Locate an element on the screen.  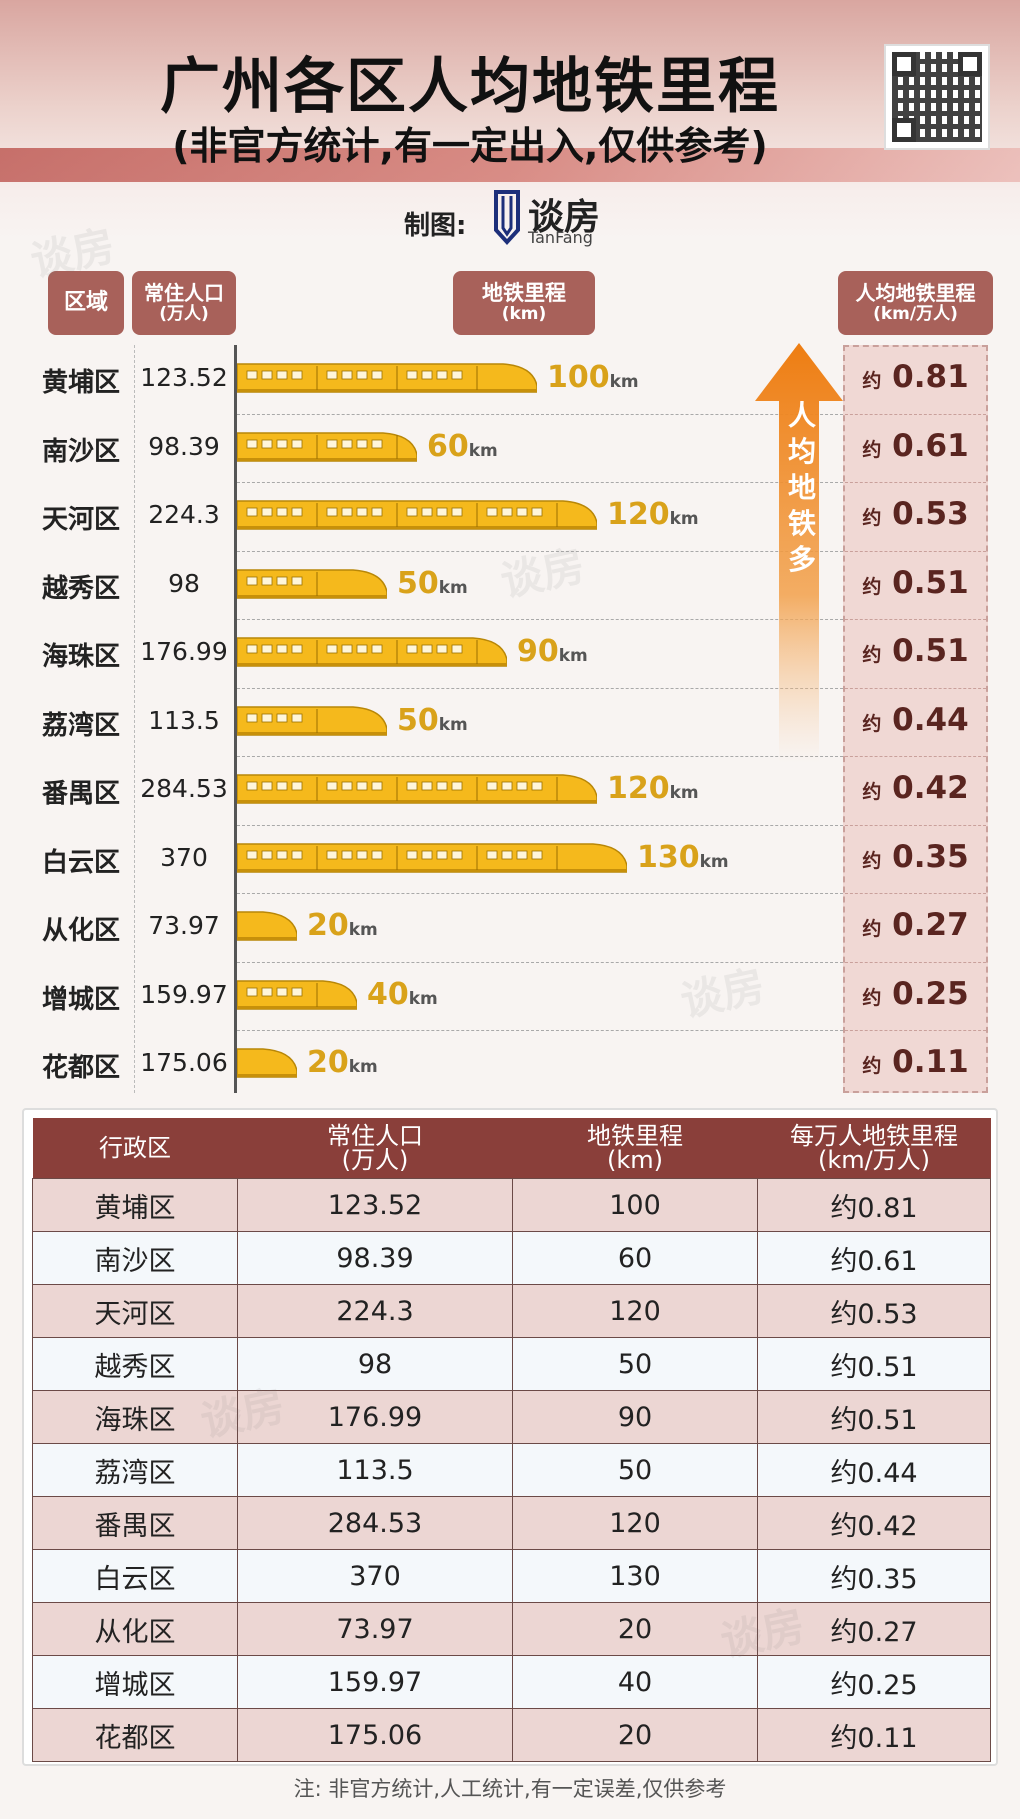
per-capita-value: 约 0.25 is located at coordinates (915, 994).